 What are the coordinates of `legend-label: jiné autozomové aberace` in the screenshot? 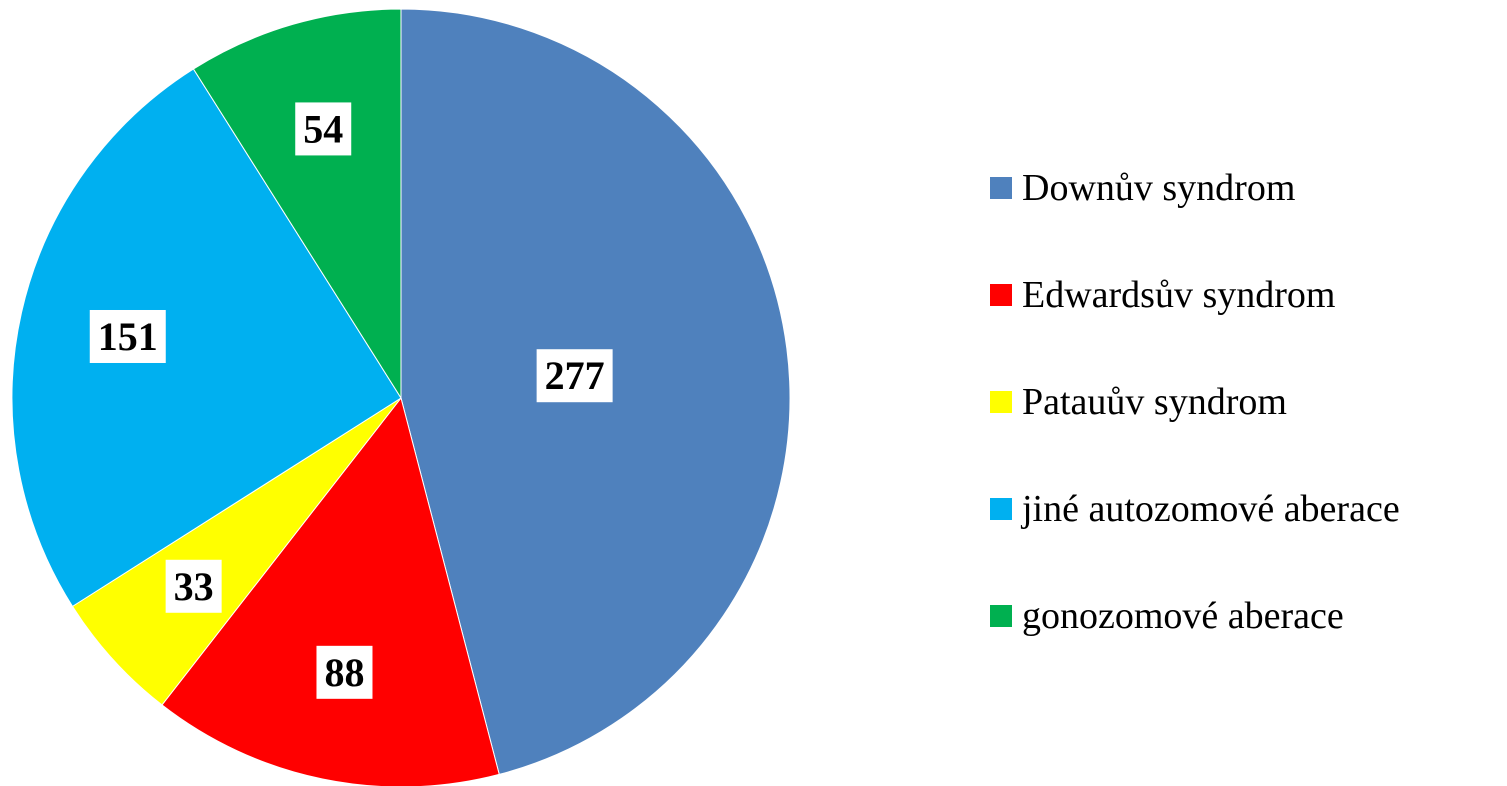 It's located at (1210, 509).